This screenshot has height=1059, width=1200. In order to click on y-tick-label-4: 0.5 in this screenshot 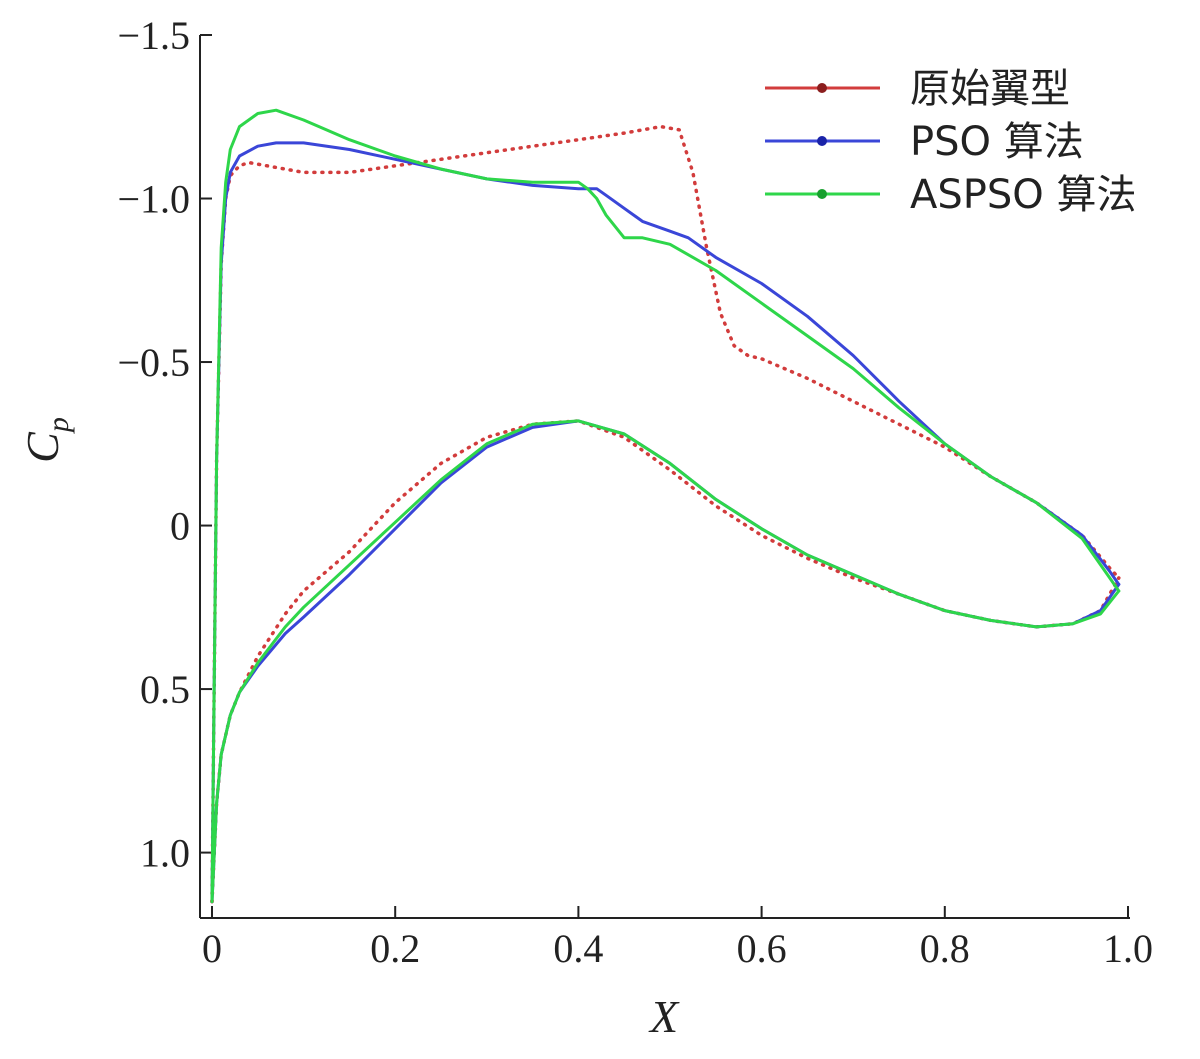, I will do `click(165, 689)`.